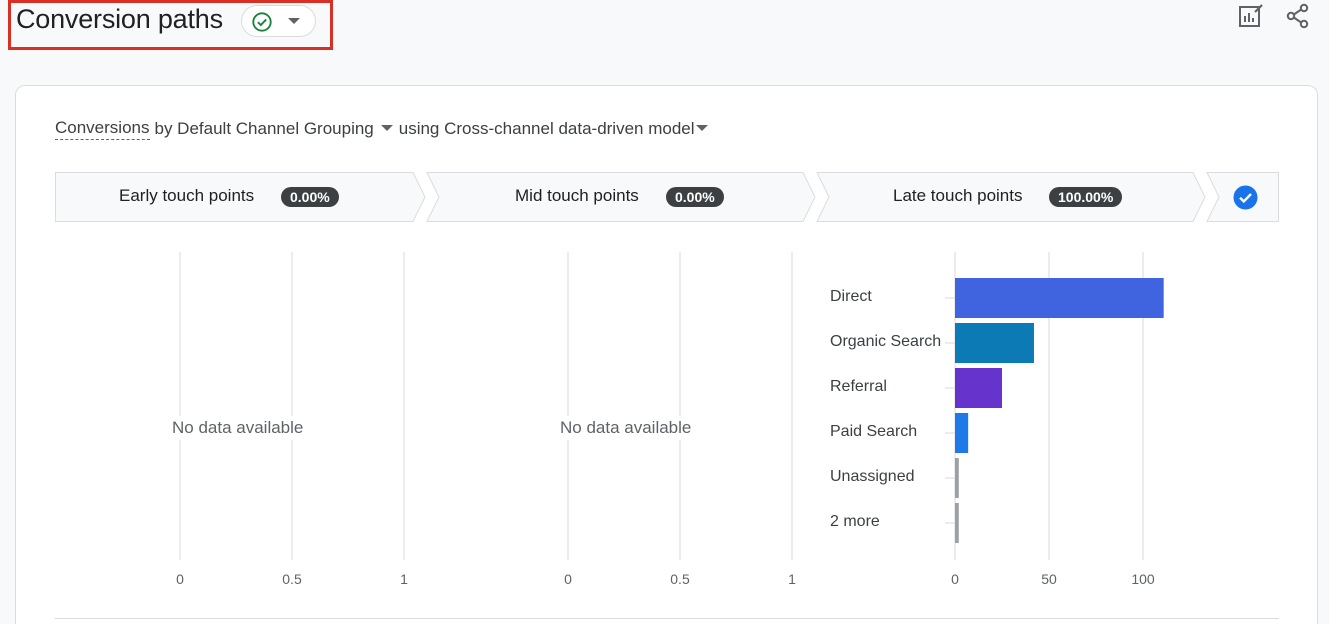 The height and width of the screenshot is (624, 1329). Describe the element at coordinates (701, 128) in the screenshot. I see `model-dropdown-icon` at that location.